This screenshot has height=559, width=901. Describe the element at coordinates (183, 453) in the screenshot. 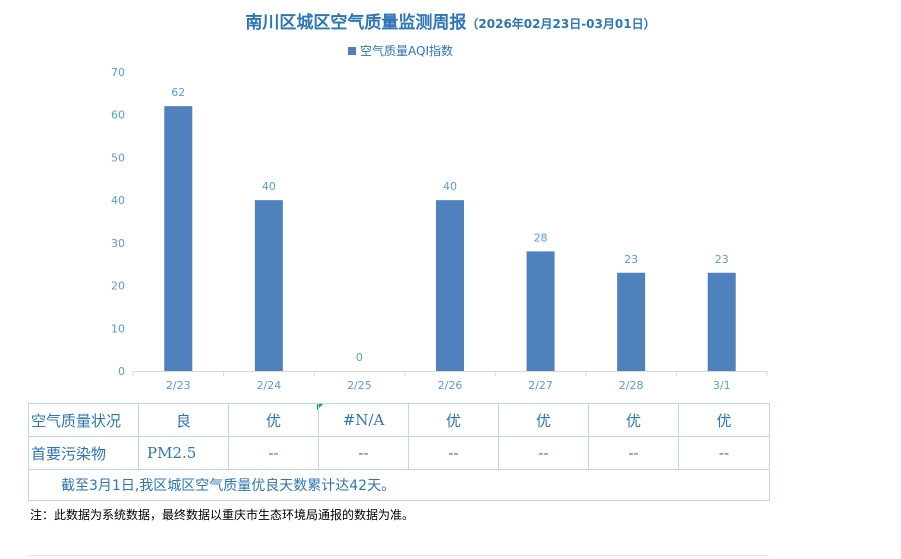

I see `pollutant-cell: PM2.5` at that location.